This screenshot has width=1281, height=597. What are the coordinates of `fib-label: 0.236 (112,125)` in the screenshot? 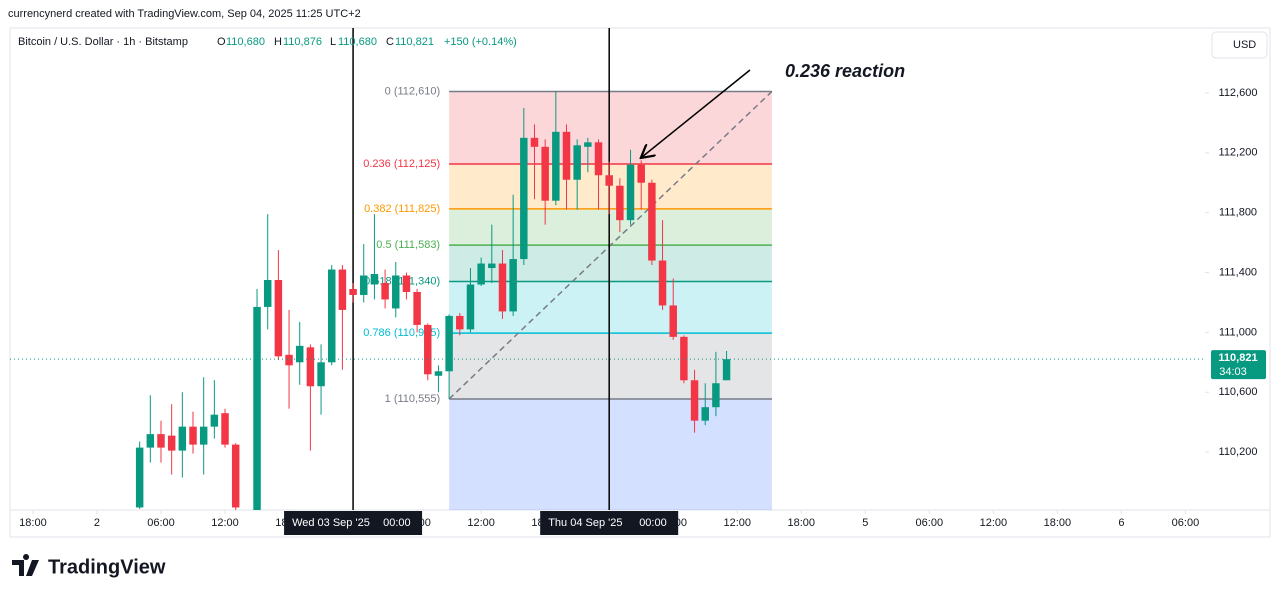 It's located at (401, 164).